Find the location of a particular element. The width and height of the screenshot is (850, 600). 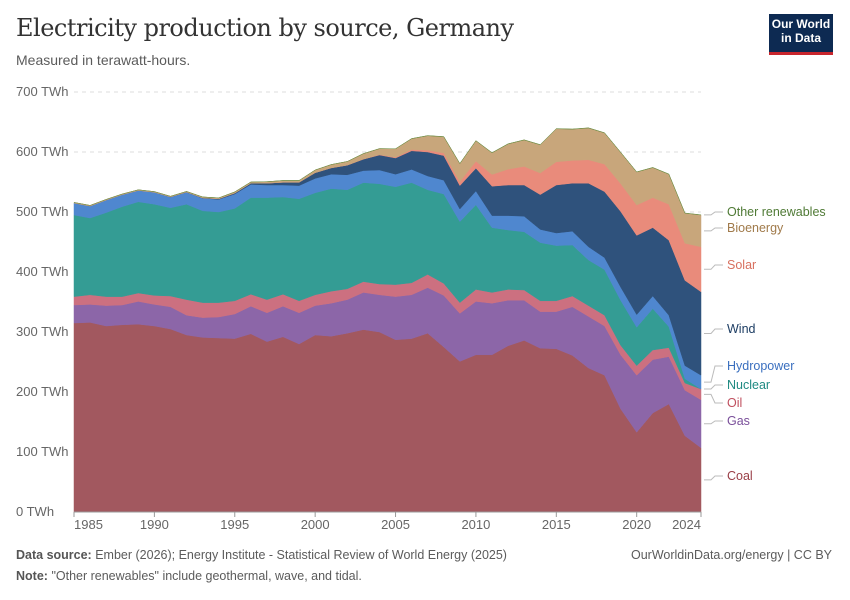

chart-subtitle: Measured in terawatt-hours. is located at coordinates (103, 60).